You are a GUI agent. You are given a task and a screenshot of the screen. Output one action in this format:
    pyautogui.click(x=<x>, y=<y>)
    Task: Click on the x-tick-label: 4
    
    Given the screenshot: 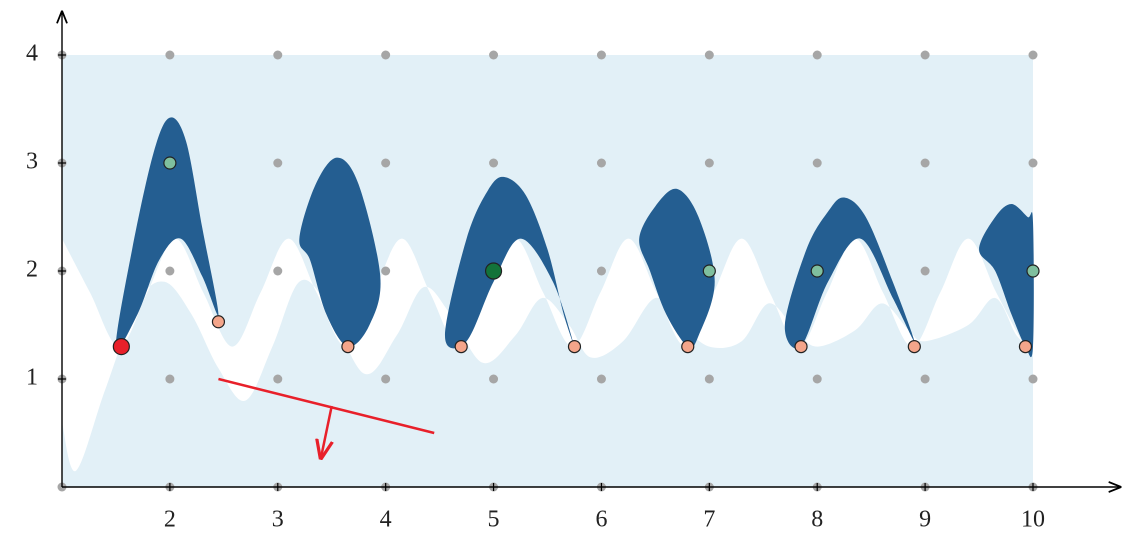 What is the action you would take?
    pyautogui.click(x=386, y=520)
    